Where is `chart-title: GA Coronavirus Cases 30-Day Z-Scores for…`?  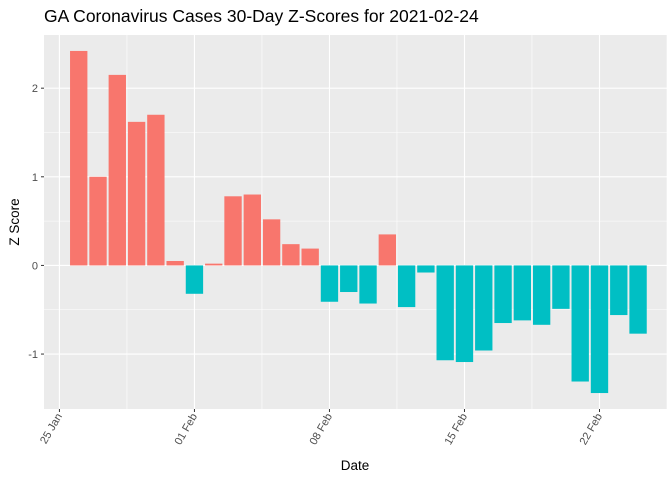 chart-title: GA Coronavirus Cases 30-Day Z-Scores for… is located at coordinates (261, 16).